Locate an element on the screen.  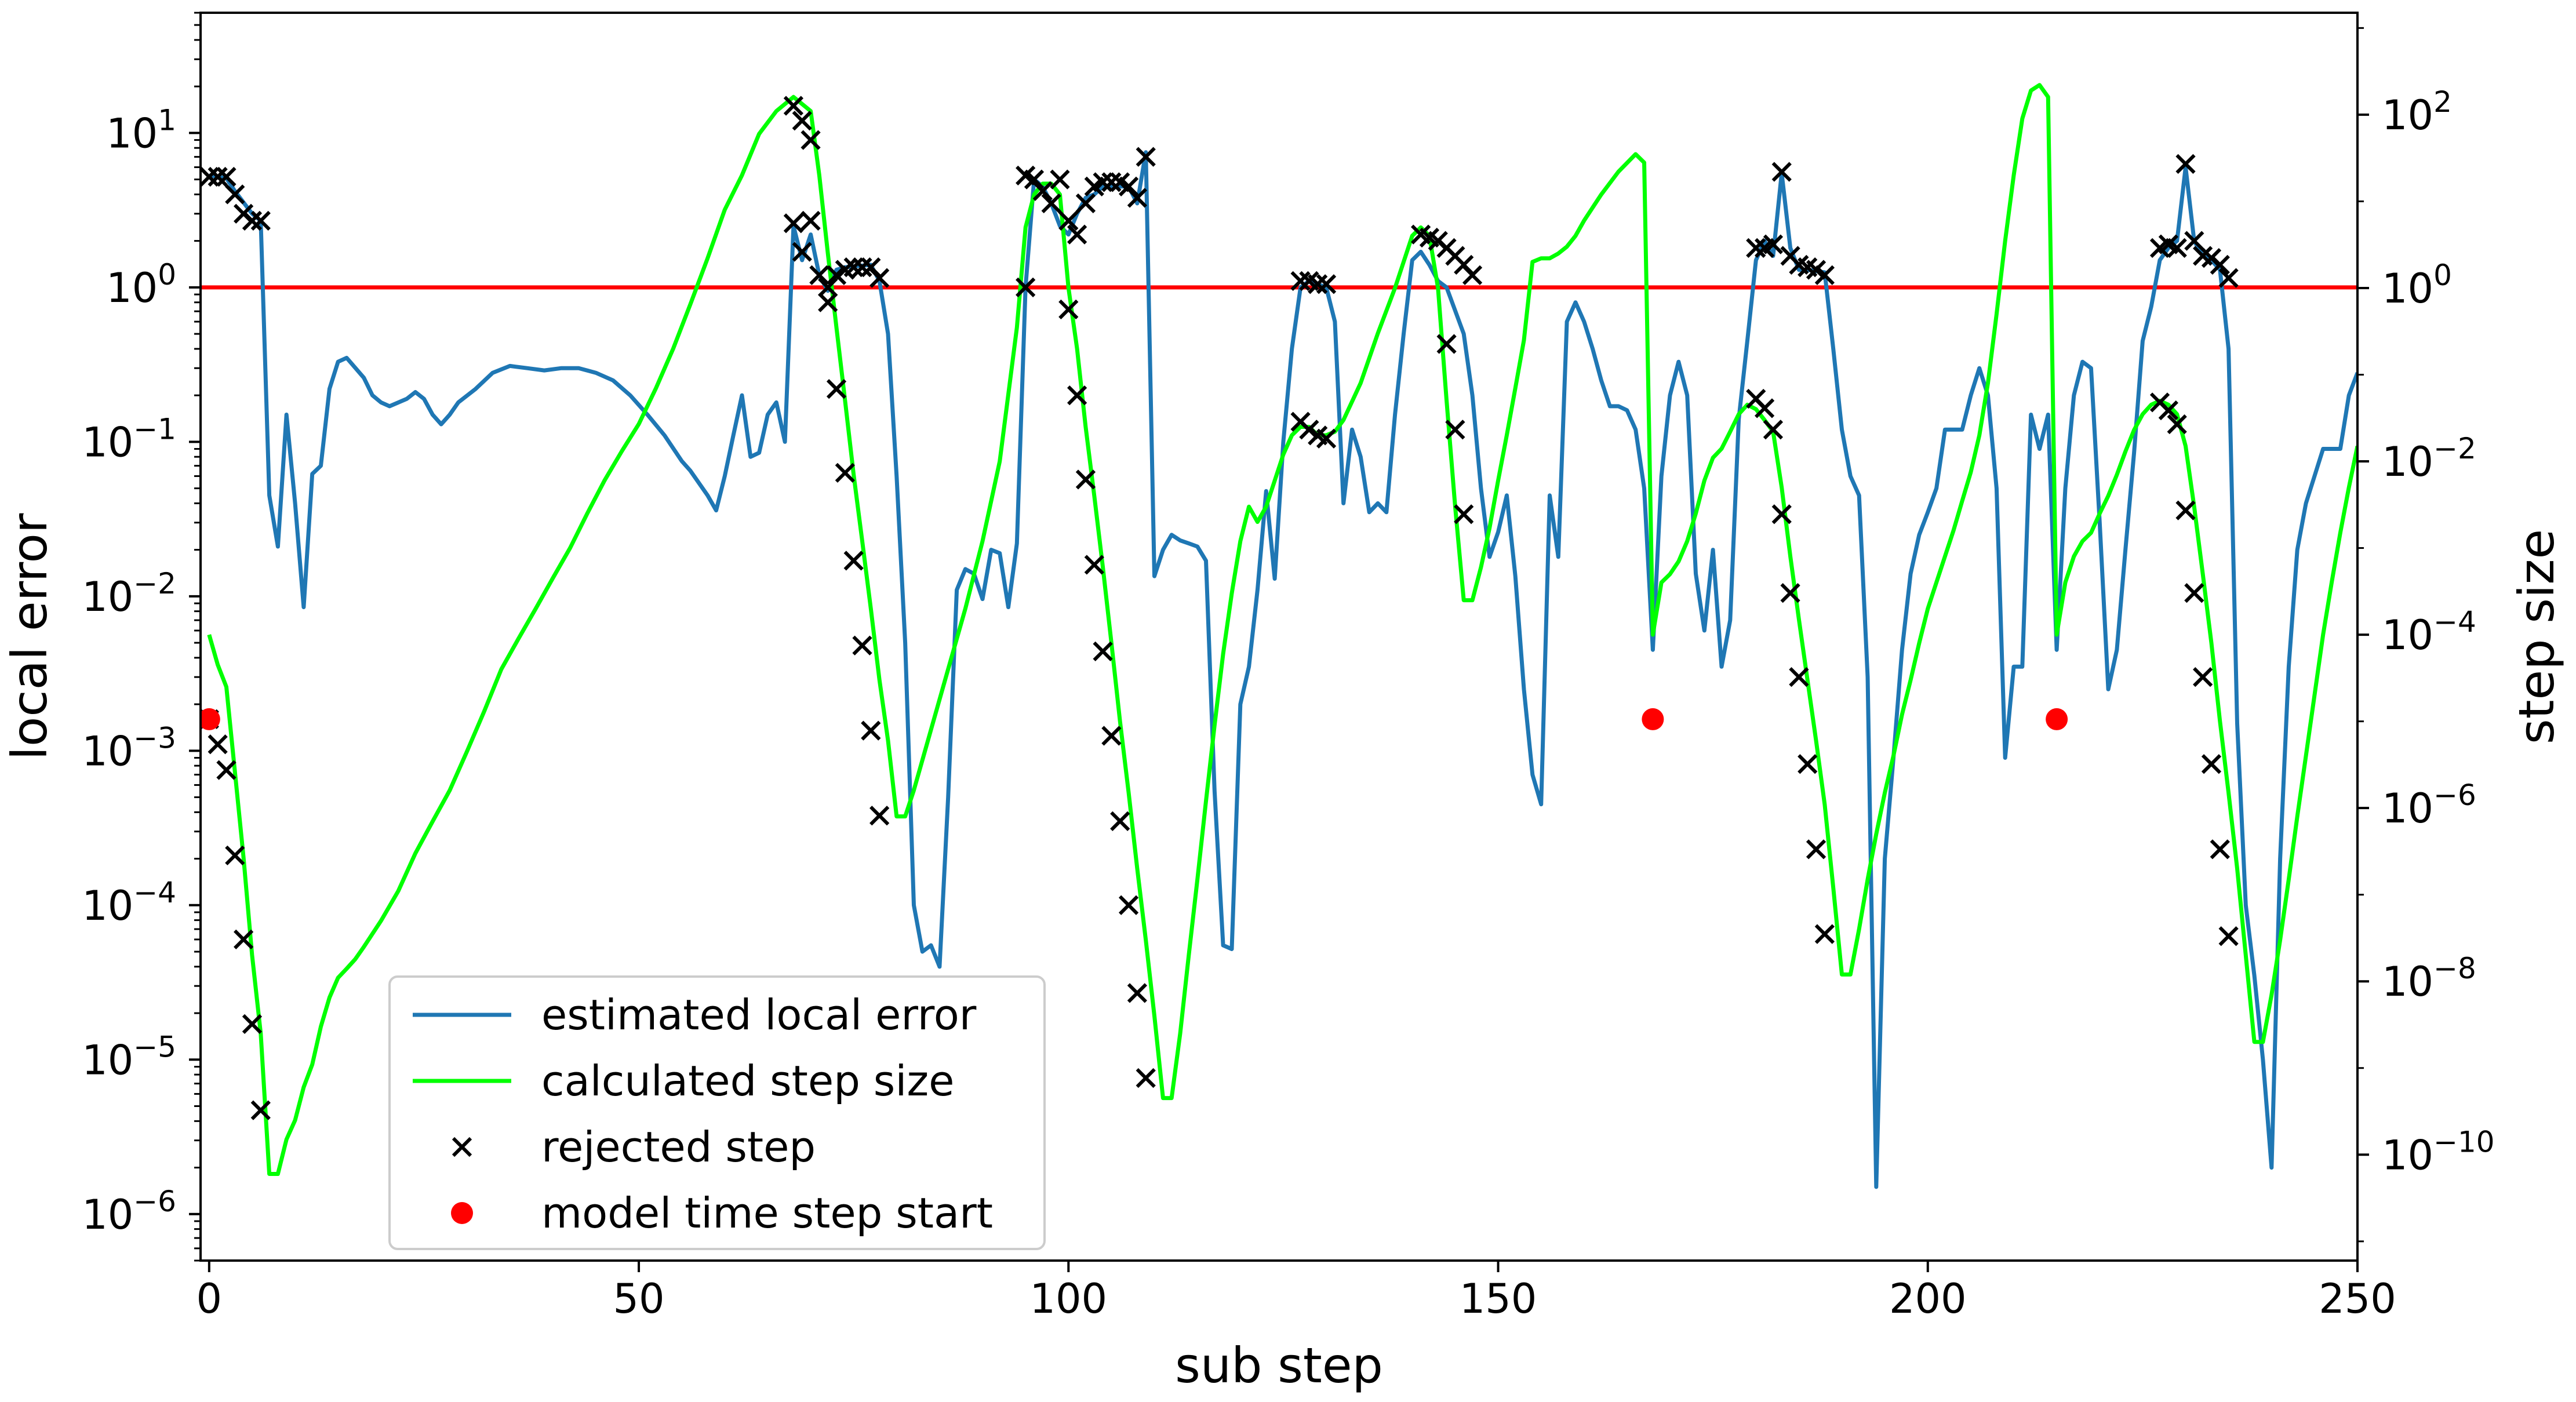
legend-entry-rejected-step-label: rejected step is located at coordinates (678, 1147).